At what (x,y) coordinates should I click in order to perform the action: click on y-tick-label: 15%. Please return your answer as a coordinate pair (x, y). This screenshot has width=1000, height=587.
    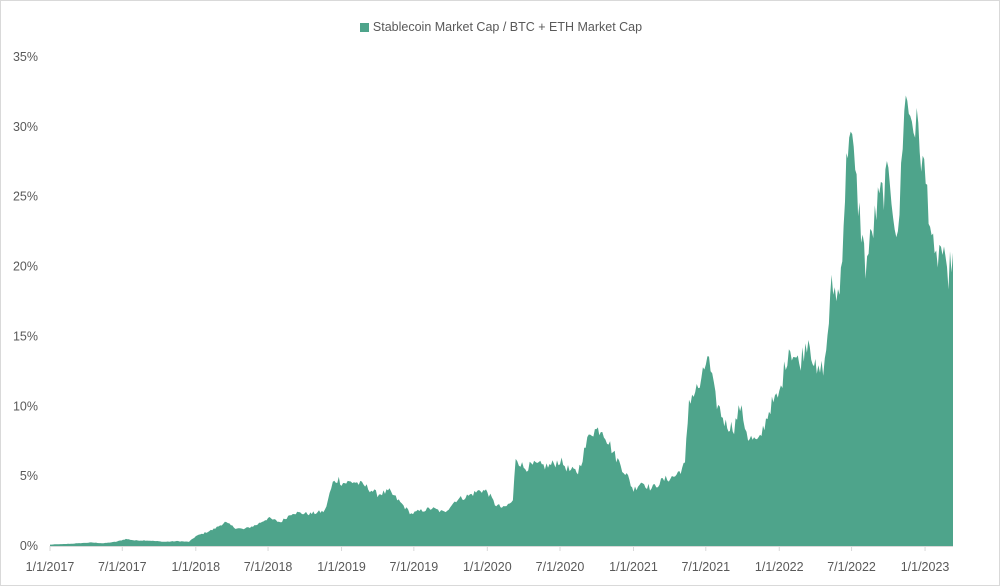
    Looking at the image, I should click on (25, 336).